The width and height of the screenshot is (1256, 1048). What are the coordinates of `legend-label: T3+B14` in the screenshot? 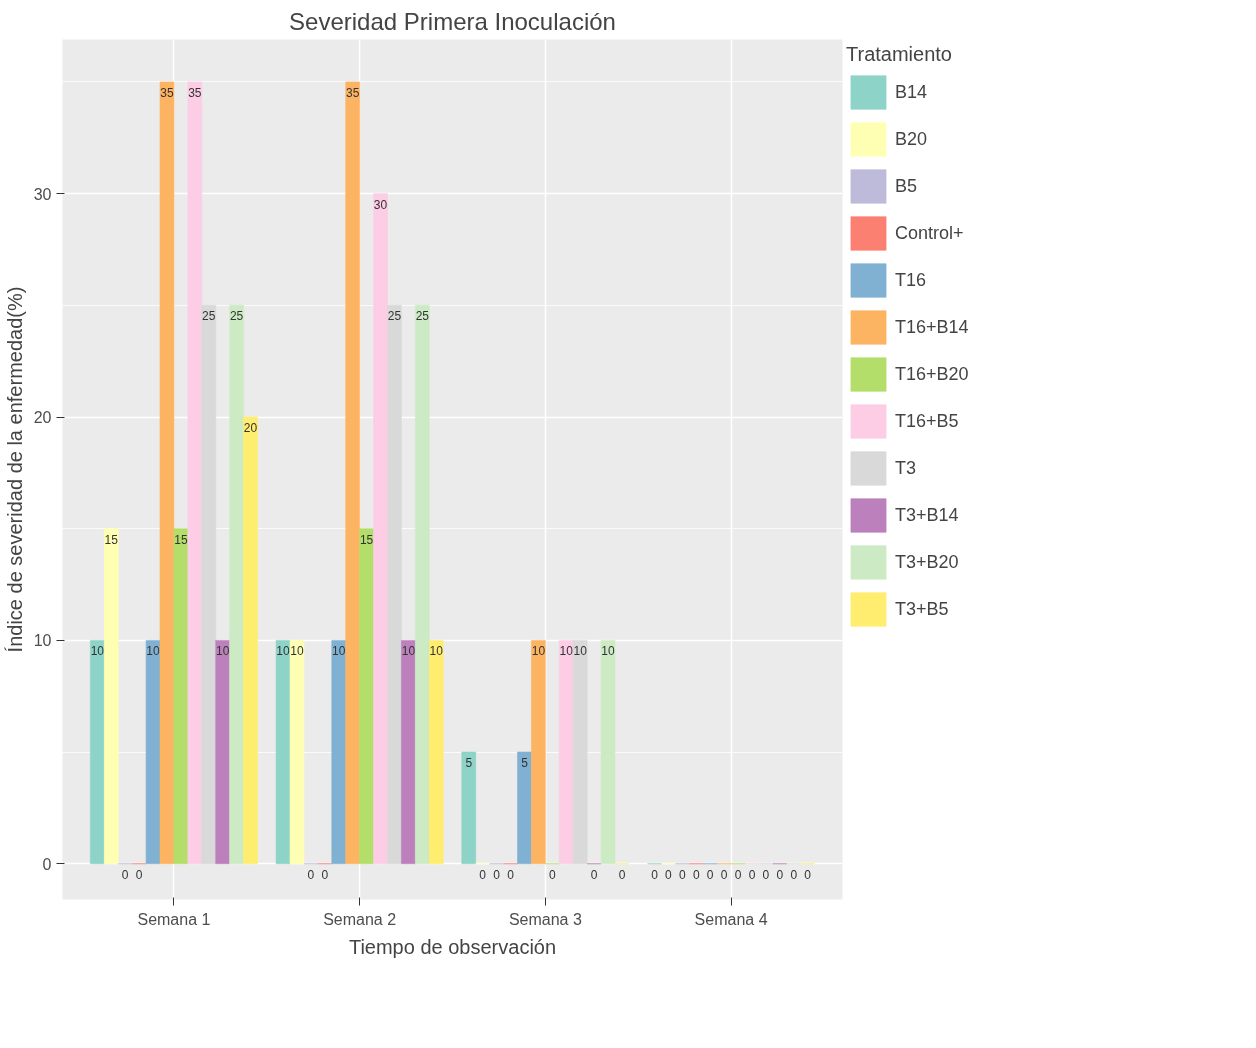 It's located at (927, 515).